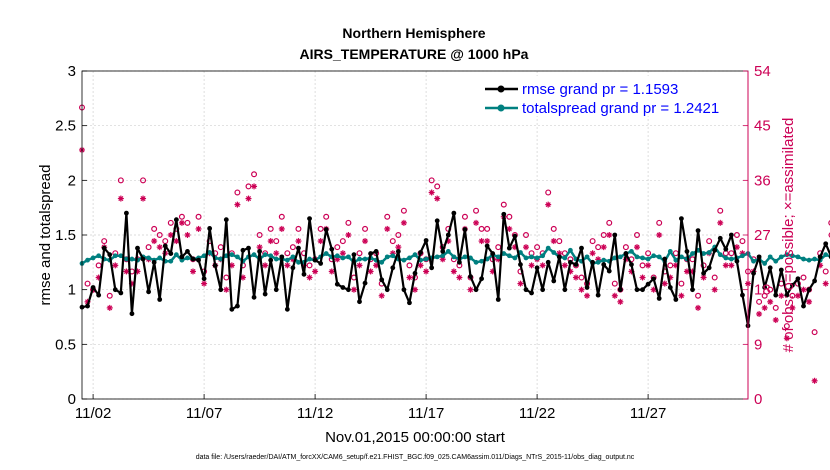  Describe the element at coordinates (648, 413) in the screenshot. I see `x-tick-label-5: 11/27` at that location.